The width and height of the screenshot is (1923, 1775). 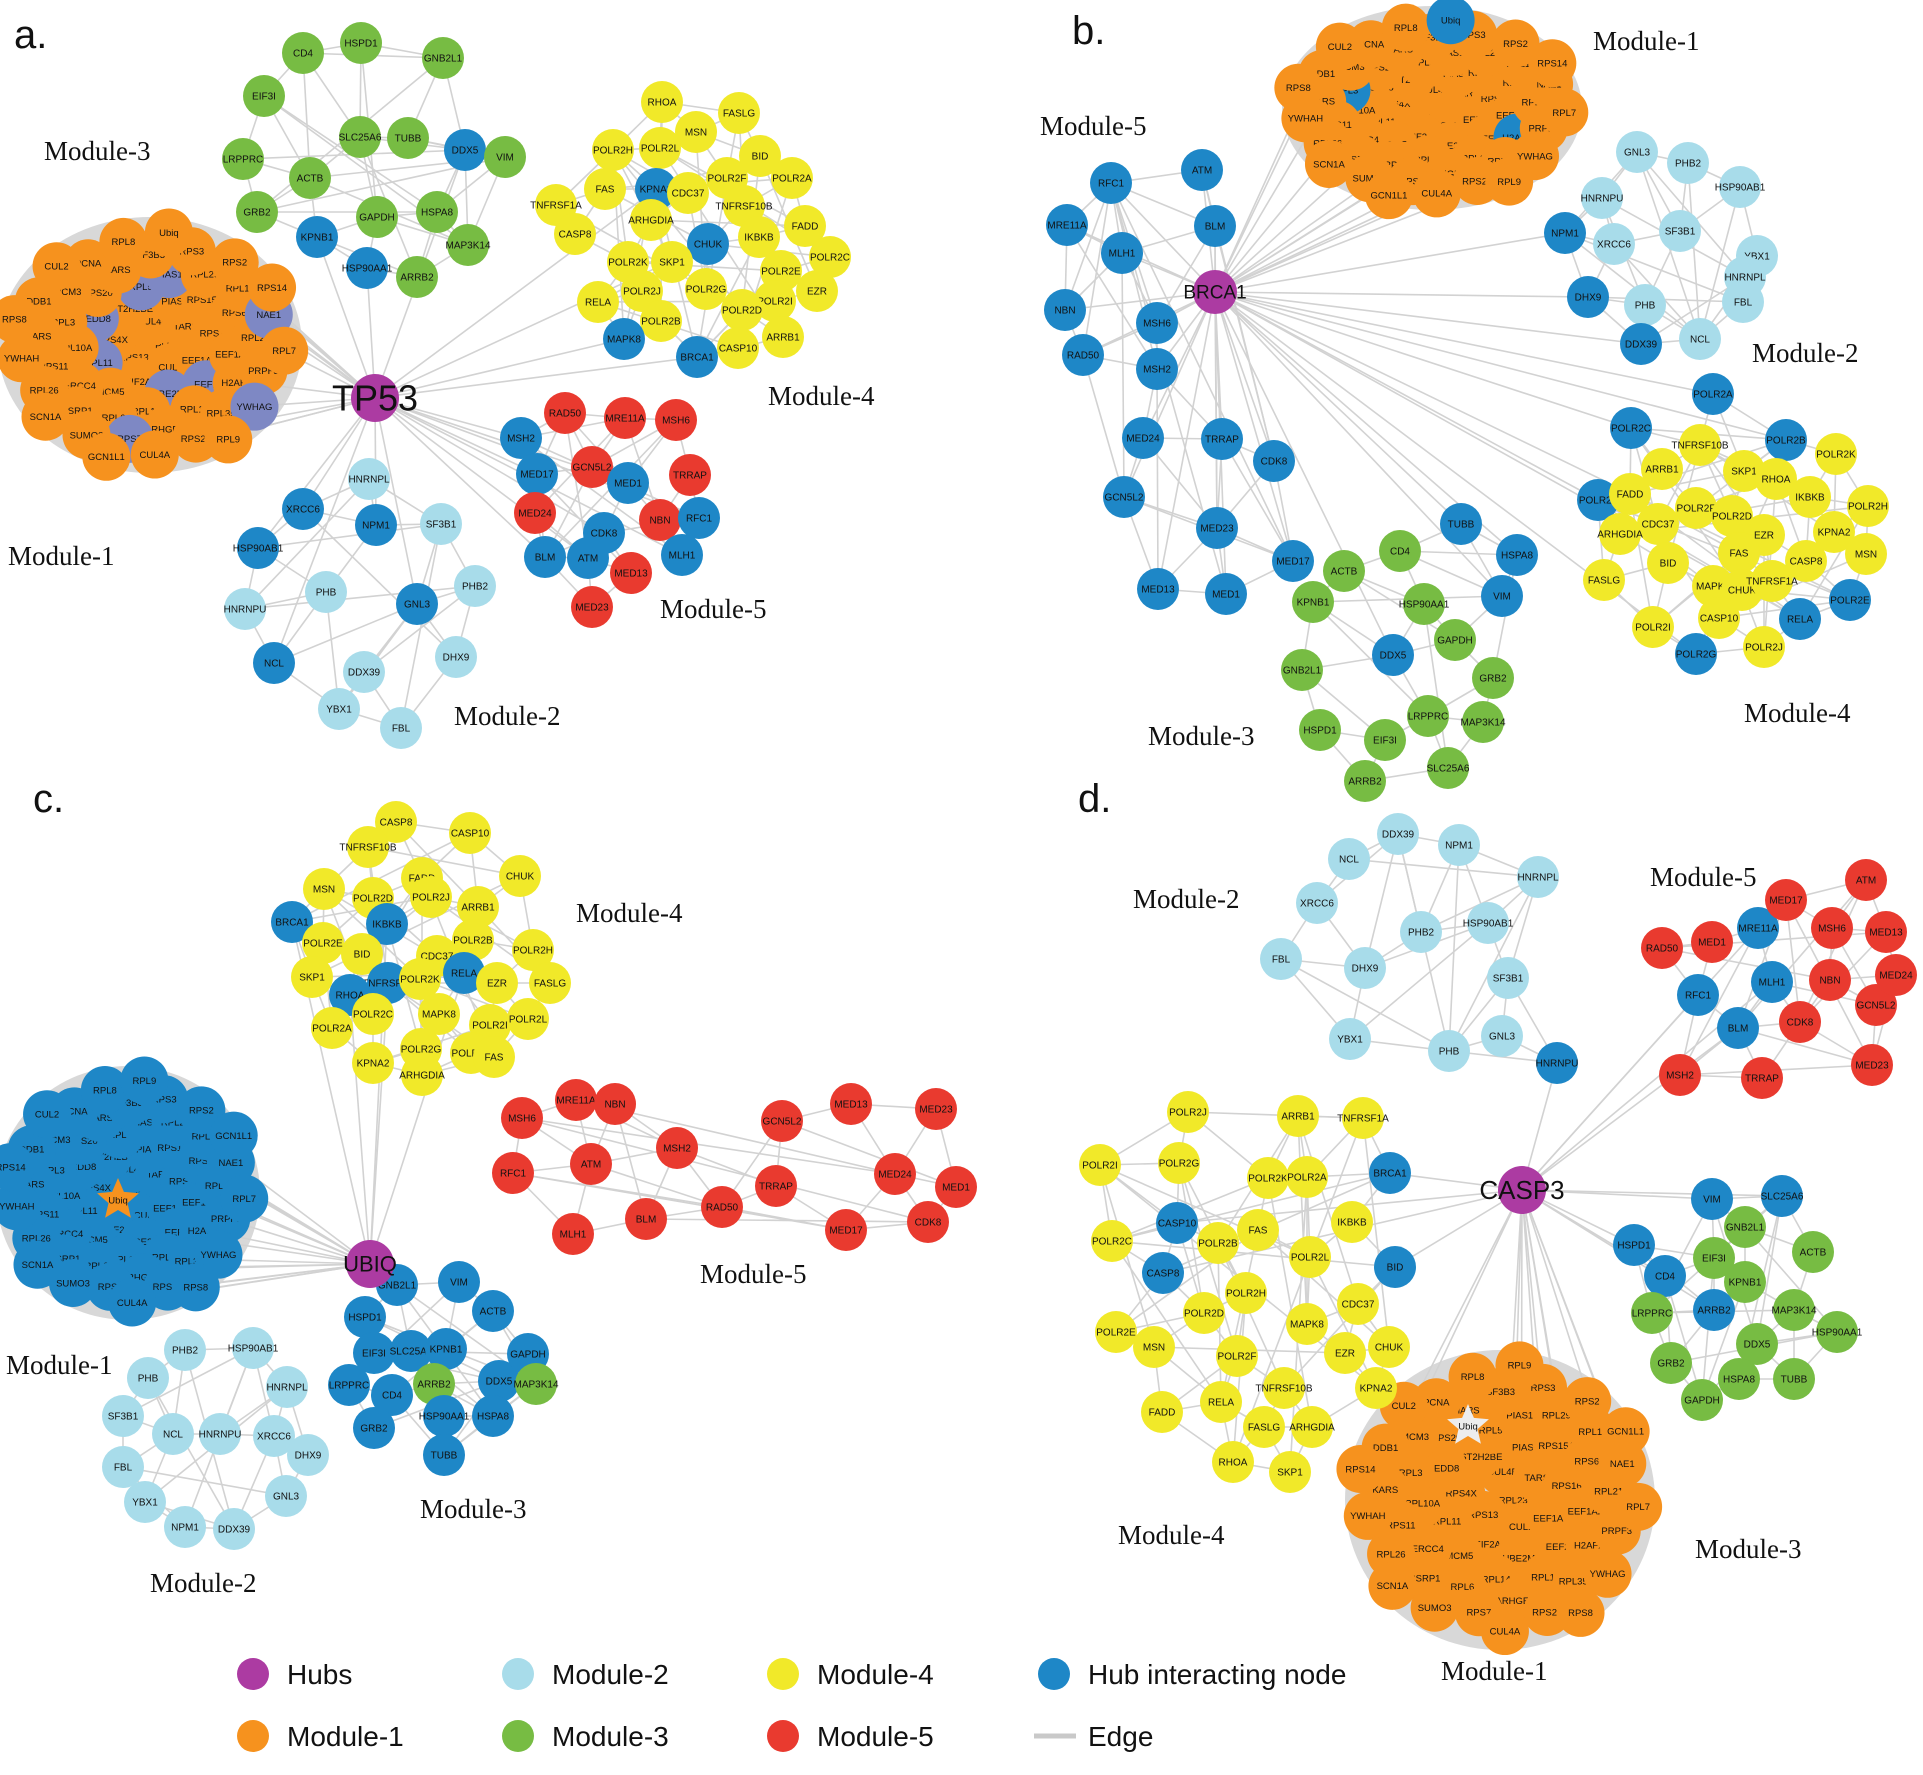 I want to click on hub-circle-CASP3, so click(x=1522, y=1190).